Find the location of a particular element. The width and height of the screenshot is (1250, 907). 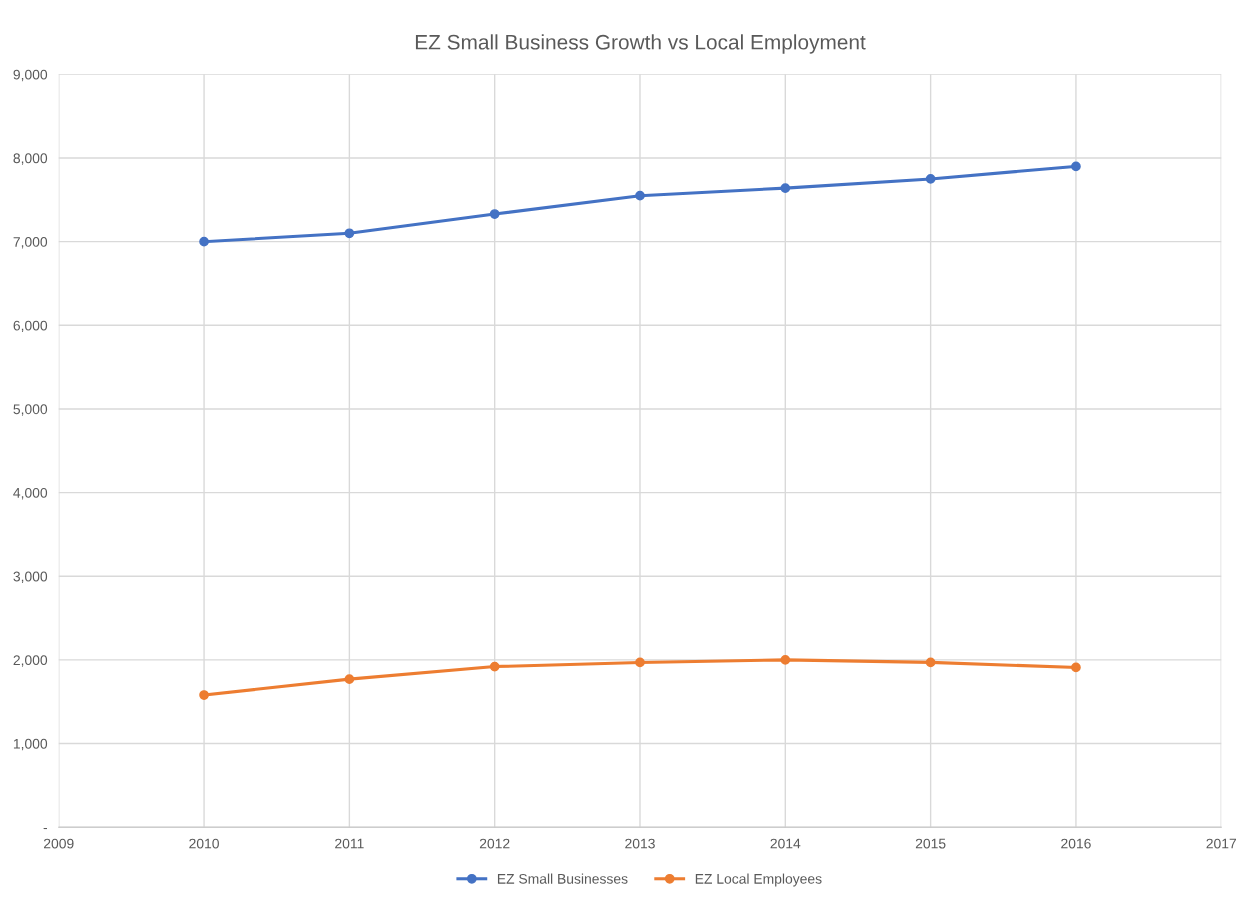

y-tick-label: 2,000 is located at coordinates (30, 661).